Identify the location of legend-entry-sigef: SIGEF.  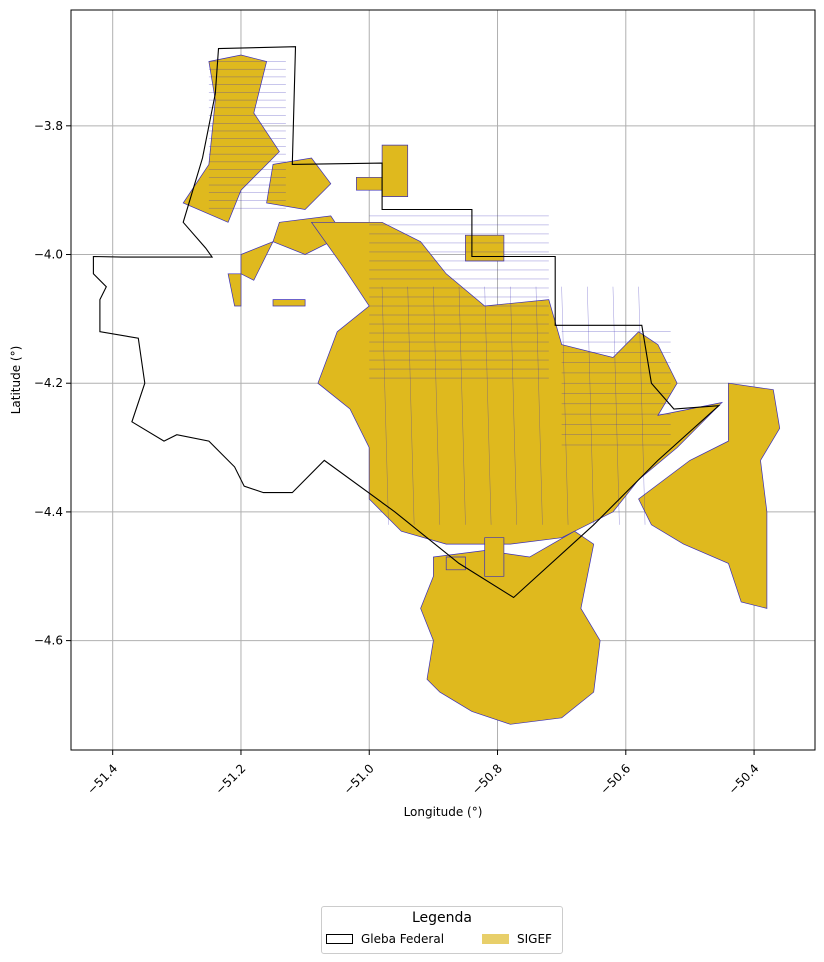
(517, 939).